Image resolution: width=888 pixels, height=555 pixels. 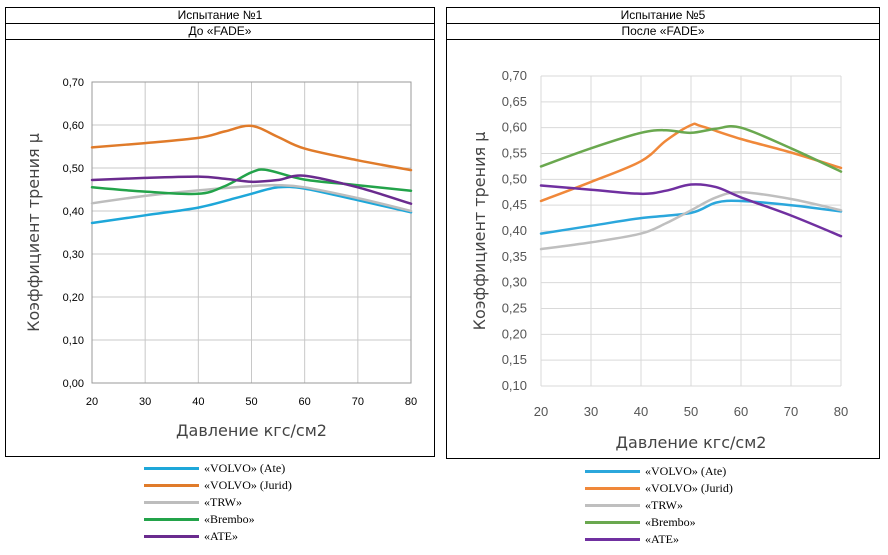 I want to click on chart-2-y-tick-label: 0,25, so click(x=514, y=308).